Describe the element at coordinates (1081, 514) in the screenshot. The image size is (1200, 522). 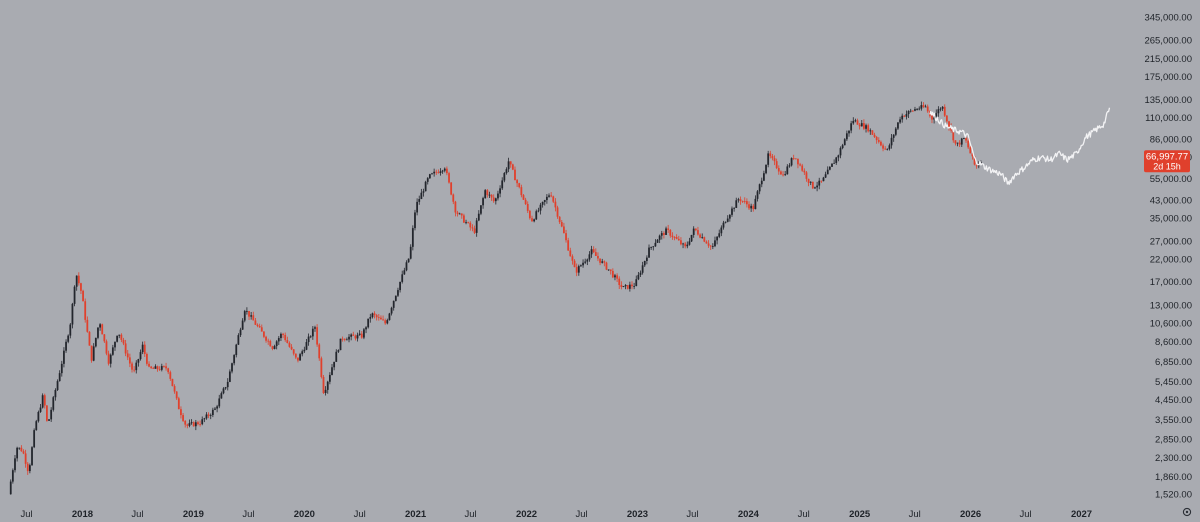
I see `x-tick-year-label: 2027` at that location.